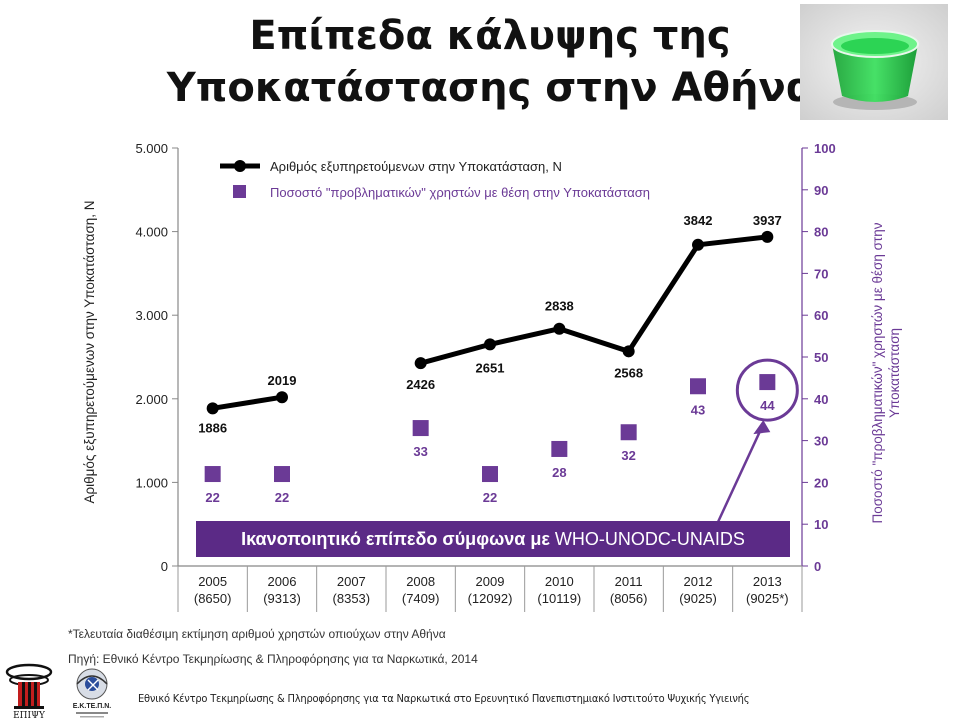  Describe the element at coordinates (490, 581) in the screenshot. I see `x-tick-label-year: 2009` at that location.